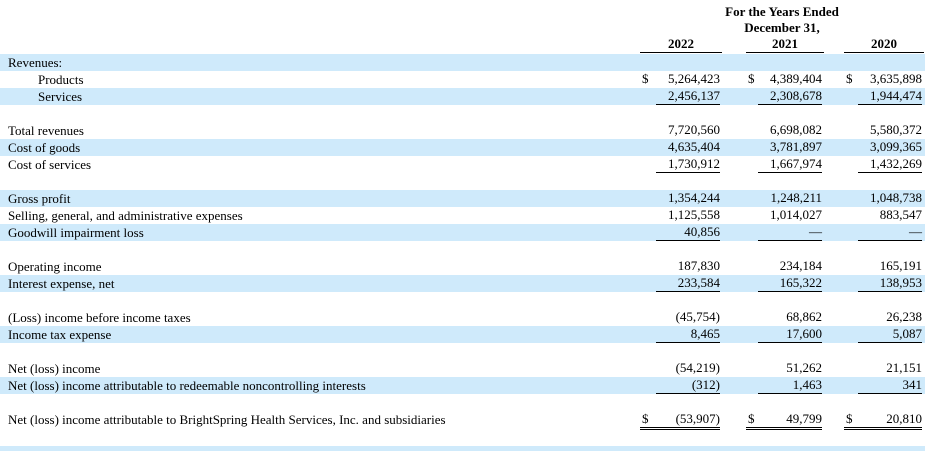 This screenshot has height=451, width=939. Describe the element at coordinates (694, 214) in the screenshot. I see `value-cell: 1,125,558` at that location.